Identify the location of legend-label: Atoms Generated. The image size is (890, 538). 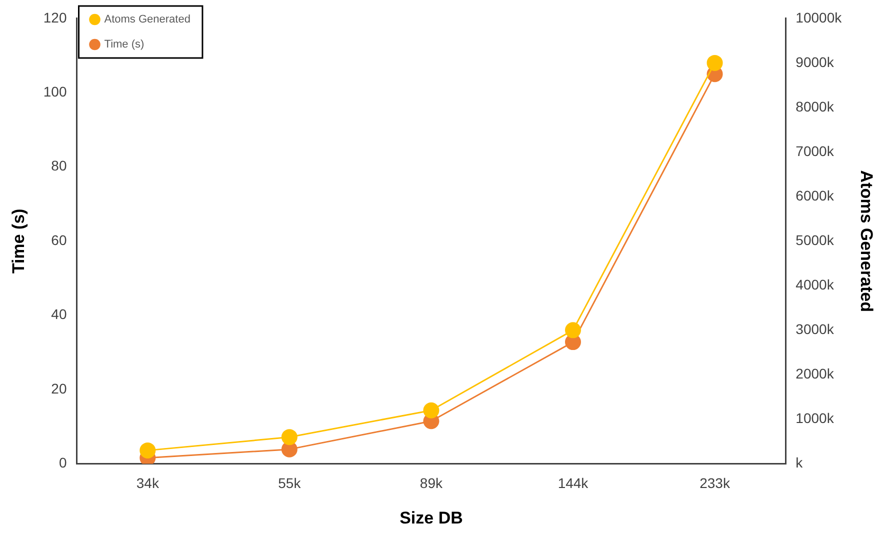
(147, 20).